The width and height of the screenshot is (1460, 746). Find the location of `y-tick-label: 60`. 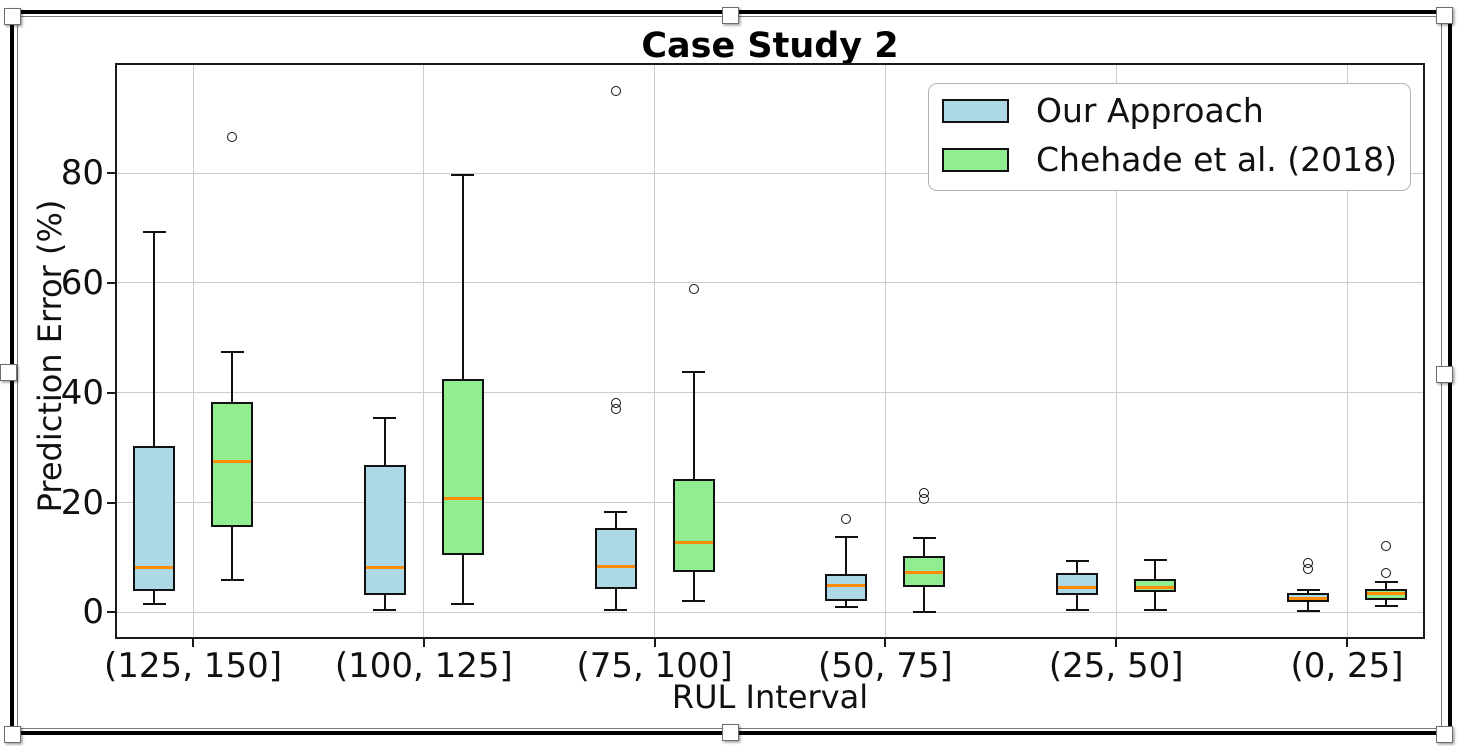

y-tick-label: 60 is located at coordinates (82, 282).